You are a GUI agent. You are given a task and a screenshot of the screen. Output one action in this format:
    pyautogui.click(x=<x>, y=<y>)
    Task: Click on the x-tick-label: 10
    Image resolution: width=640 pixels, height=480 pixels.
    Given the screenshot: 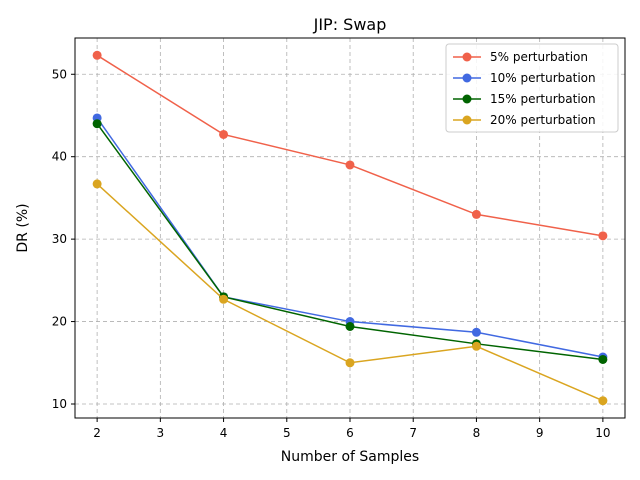 What is the action you would take?
    pyautogui.click(x=602, y=433)
    